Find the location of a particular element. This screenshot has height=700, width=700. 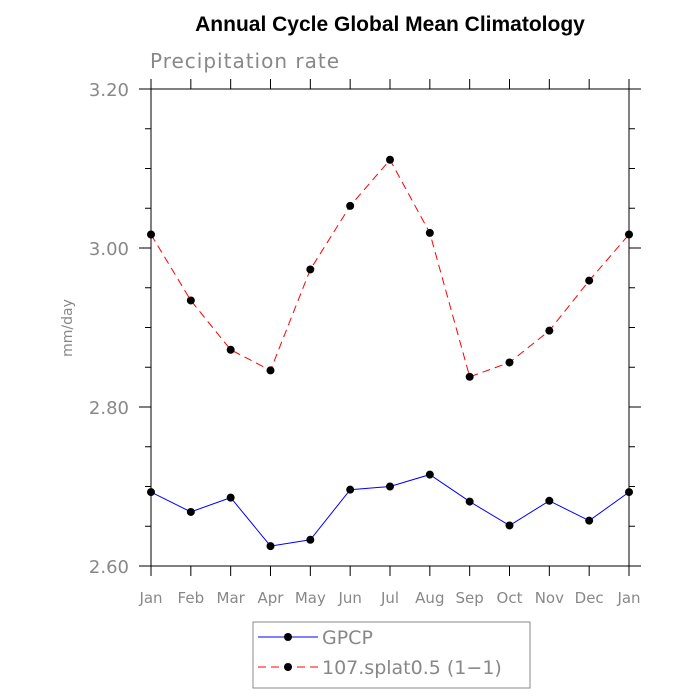

x-tick-label: Feb is located at coordinates (191, 598).